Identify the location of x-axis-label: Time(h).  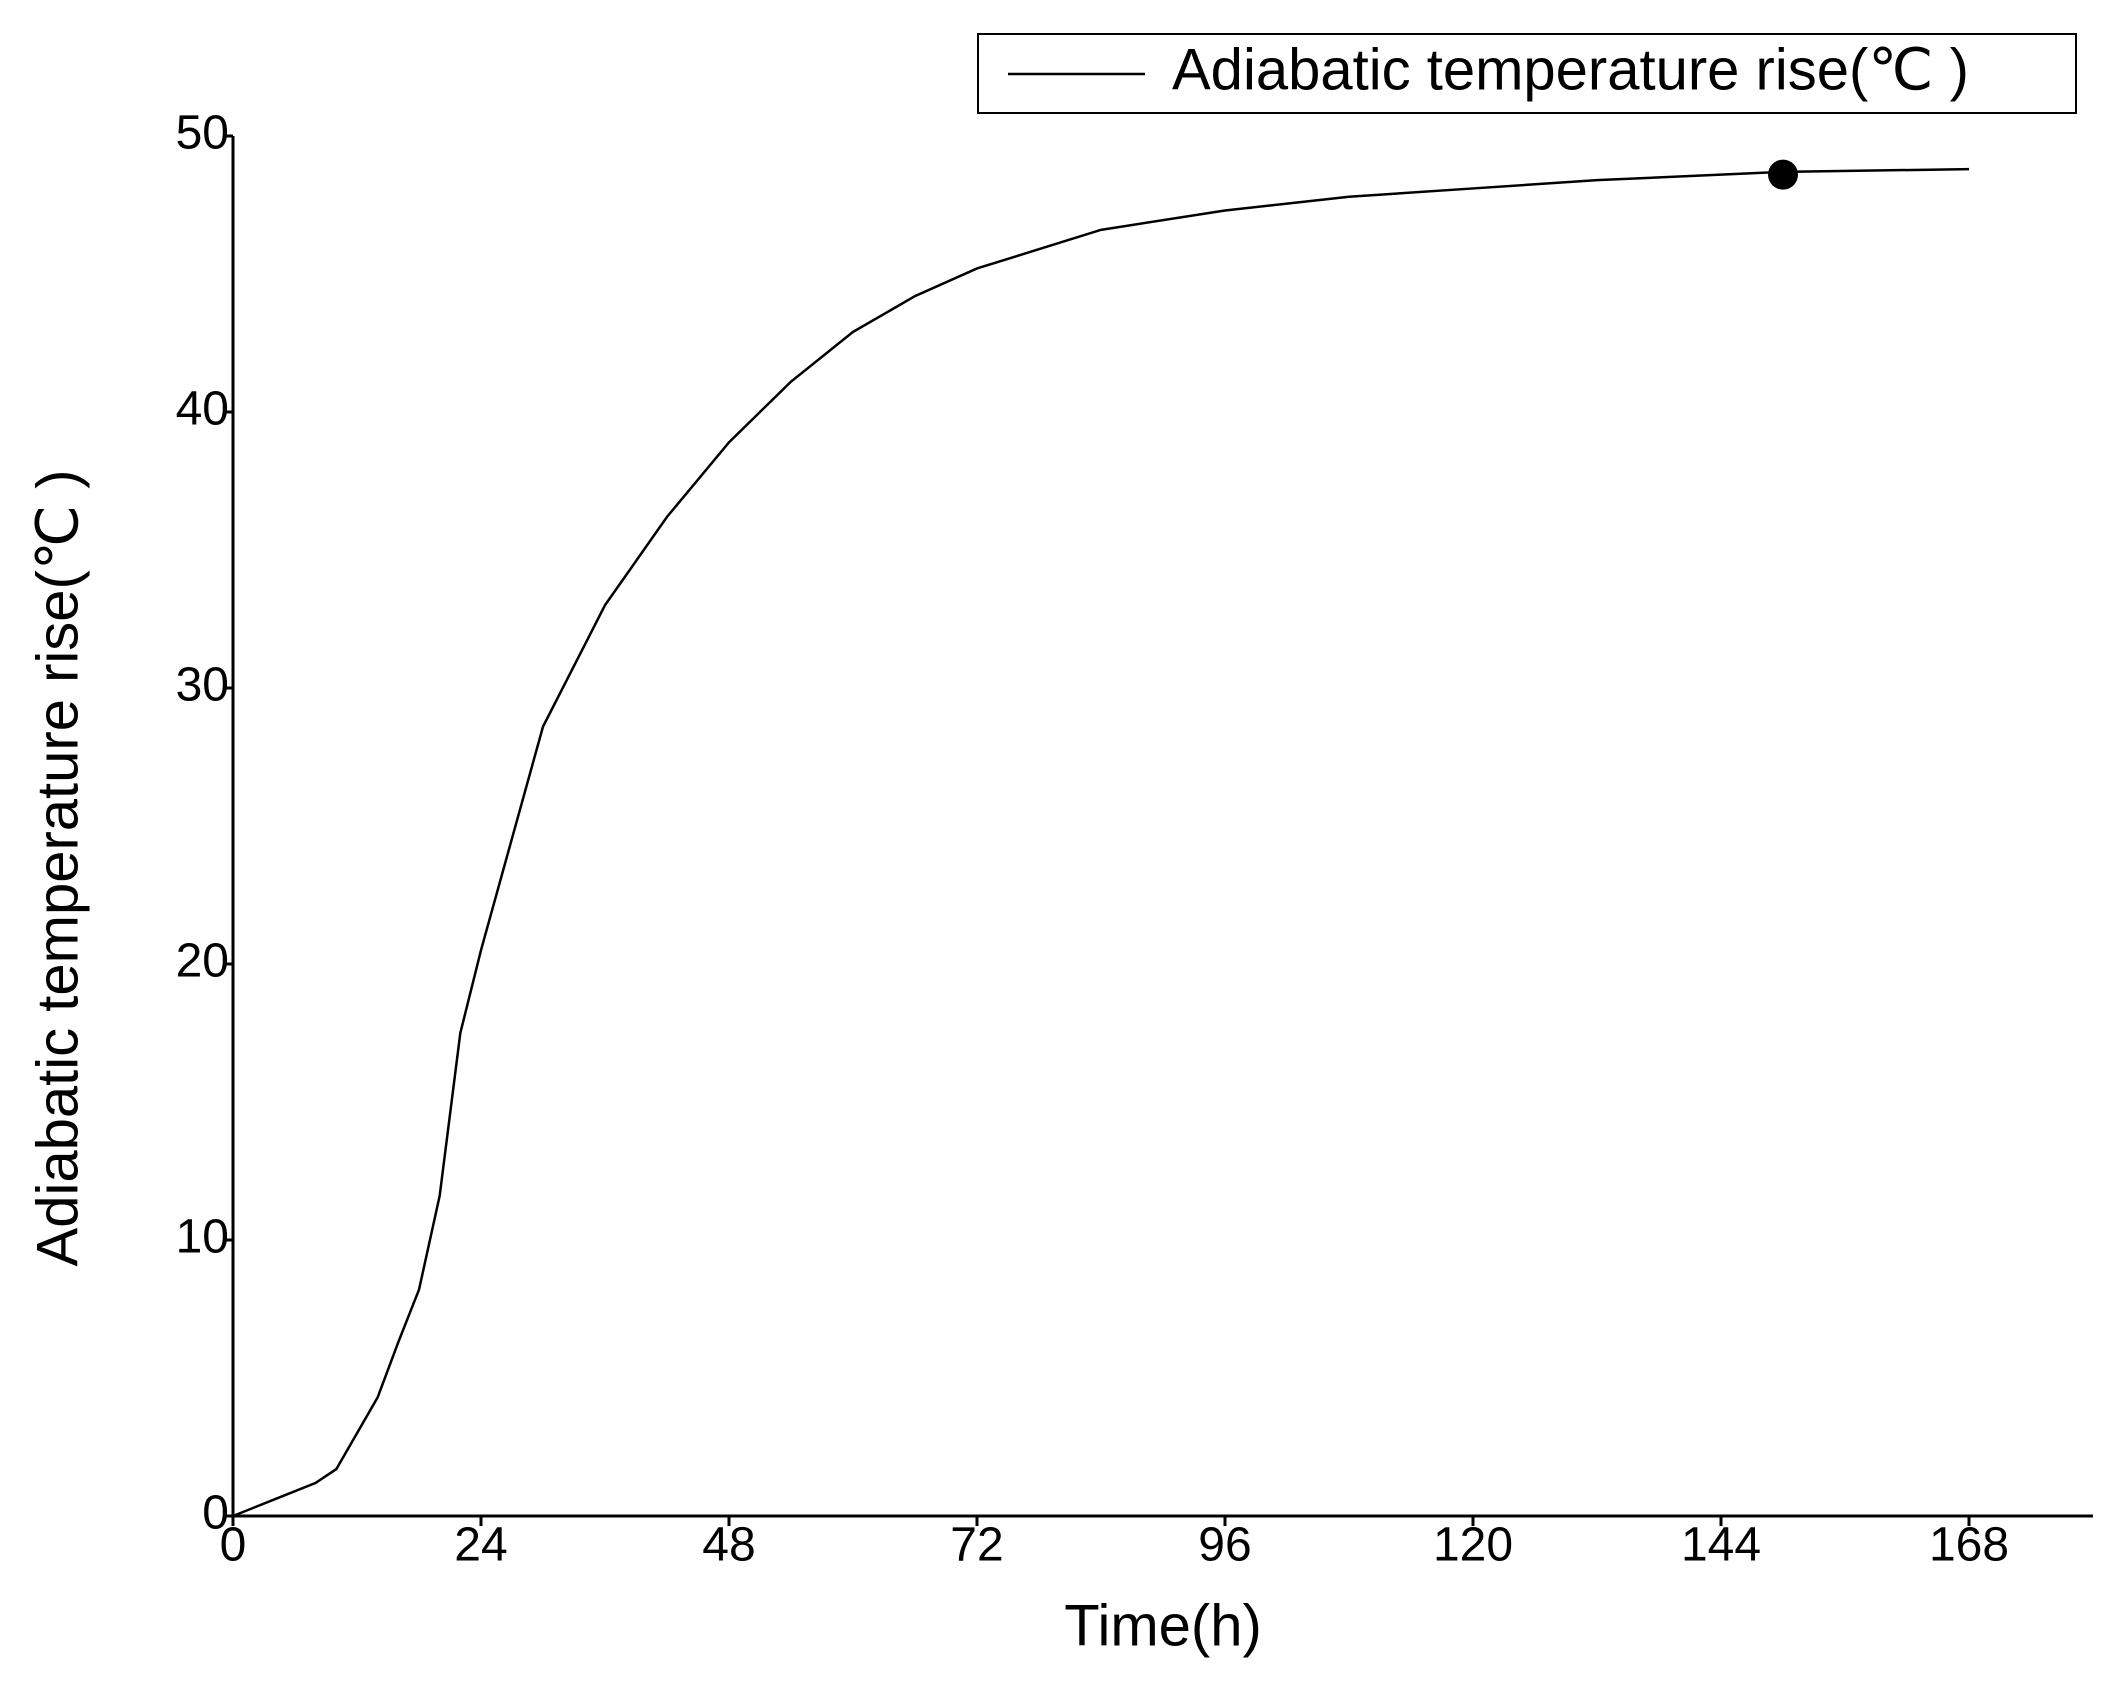
(1163, 1625).